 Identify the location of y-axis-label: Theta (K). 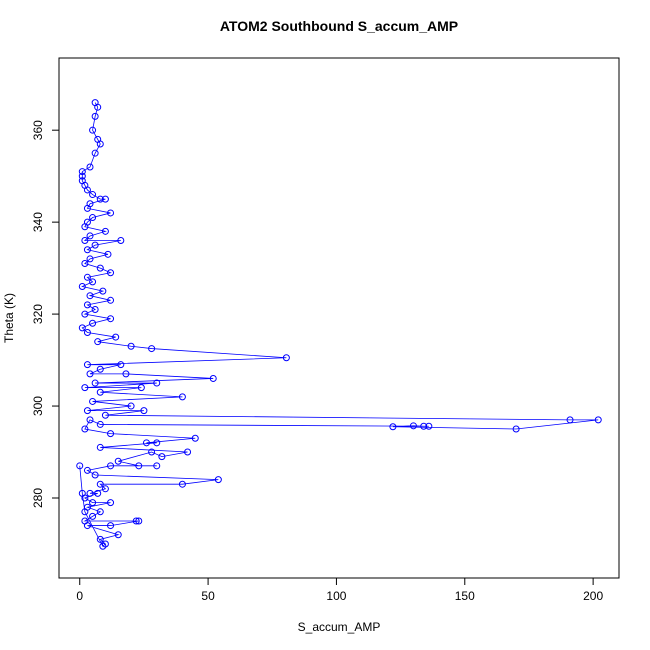
(9, 318).